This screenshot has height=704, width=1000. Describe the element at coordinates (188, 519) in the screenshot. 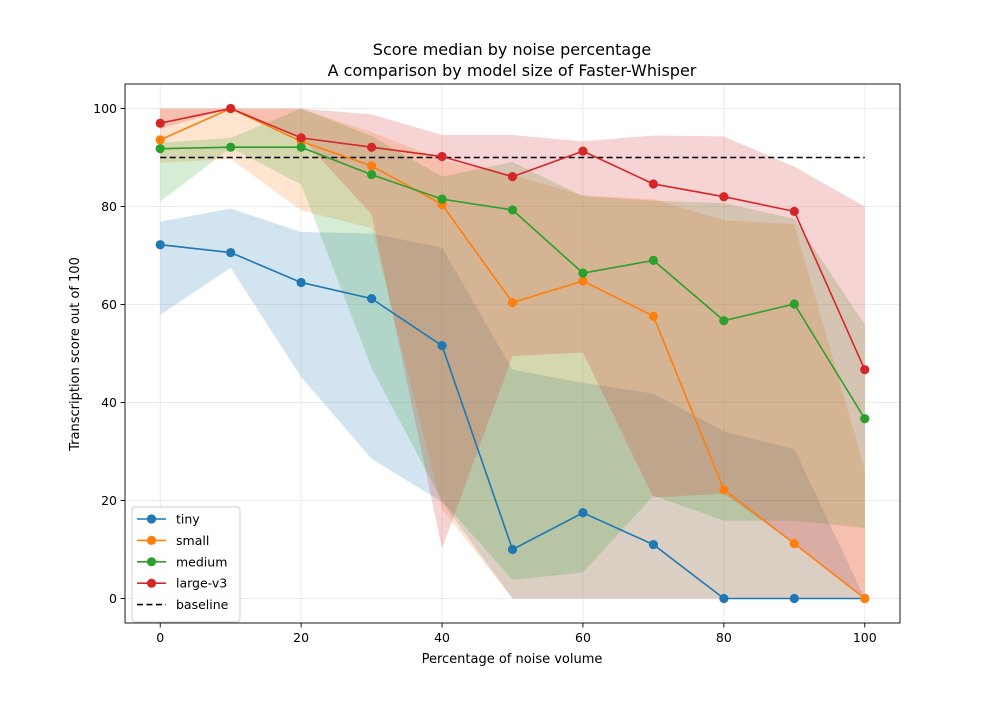

I see `legend-label-tiny: tiny` at that location.